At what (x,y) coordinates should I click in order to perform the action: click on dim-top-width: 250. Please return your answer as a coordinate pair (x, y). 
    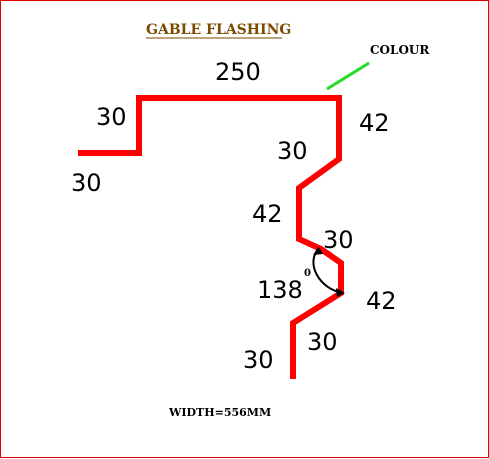
    Looking at the image, I should click on (238, 72).